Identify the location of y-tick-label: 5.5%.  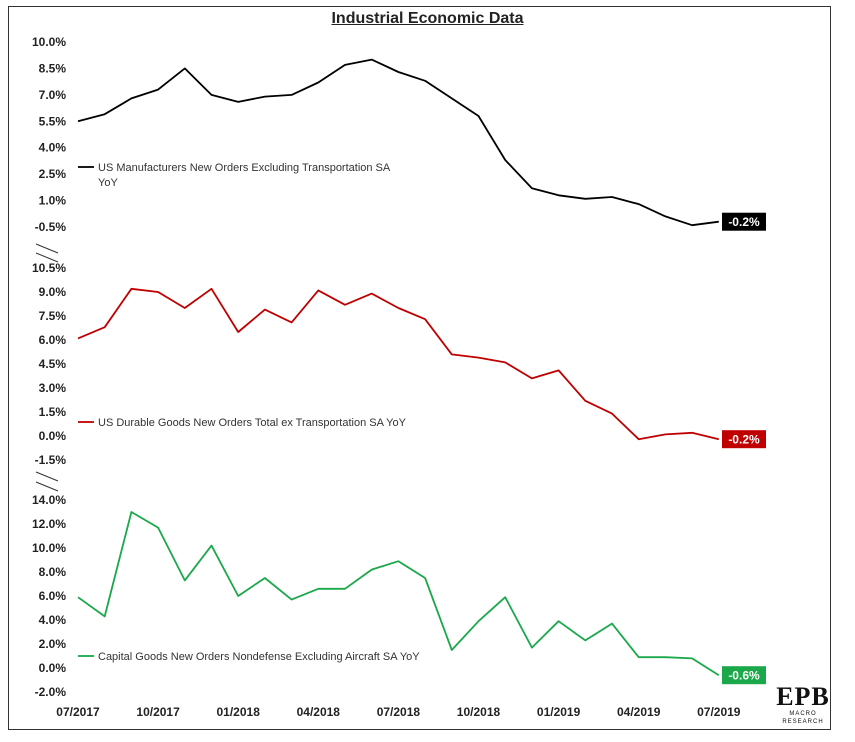
(53, 121).